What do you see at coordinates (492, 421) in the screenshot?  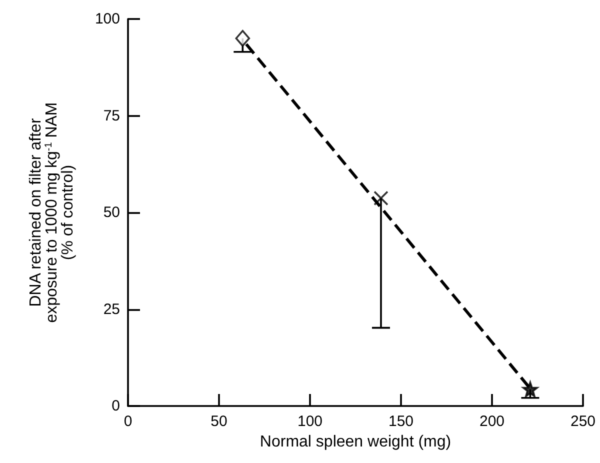 I see `x-tick-label: 200` at bounding box center [492, 421].